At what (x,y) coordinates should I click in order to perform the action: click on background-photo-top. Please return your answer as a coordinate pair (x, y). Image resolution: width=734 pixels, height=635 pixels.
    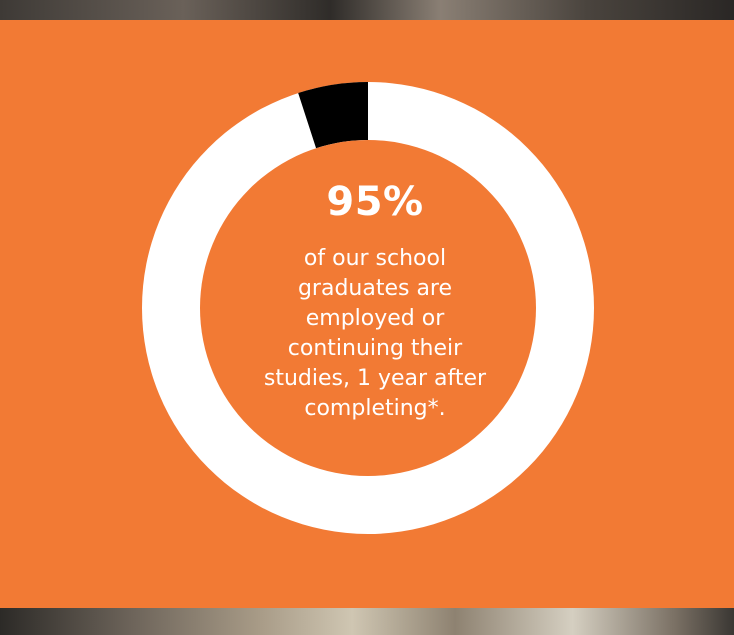
    Looking at the image, I should click on (367, 10).